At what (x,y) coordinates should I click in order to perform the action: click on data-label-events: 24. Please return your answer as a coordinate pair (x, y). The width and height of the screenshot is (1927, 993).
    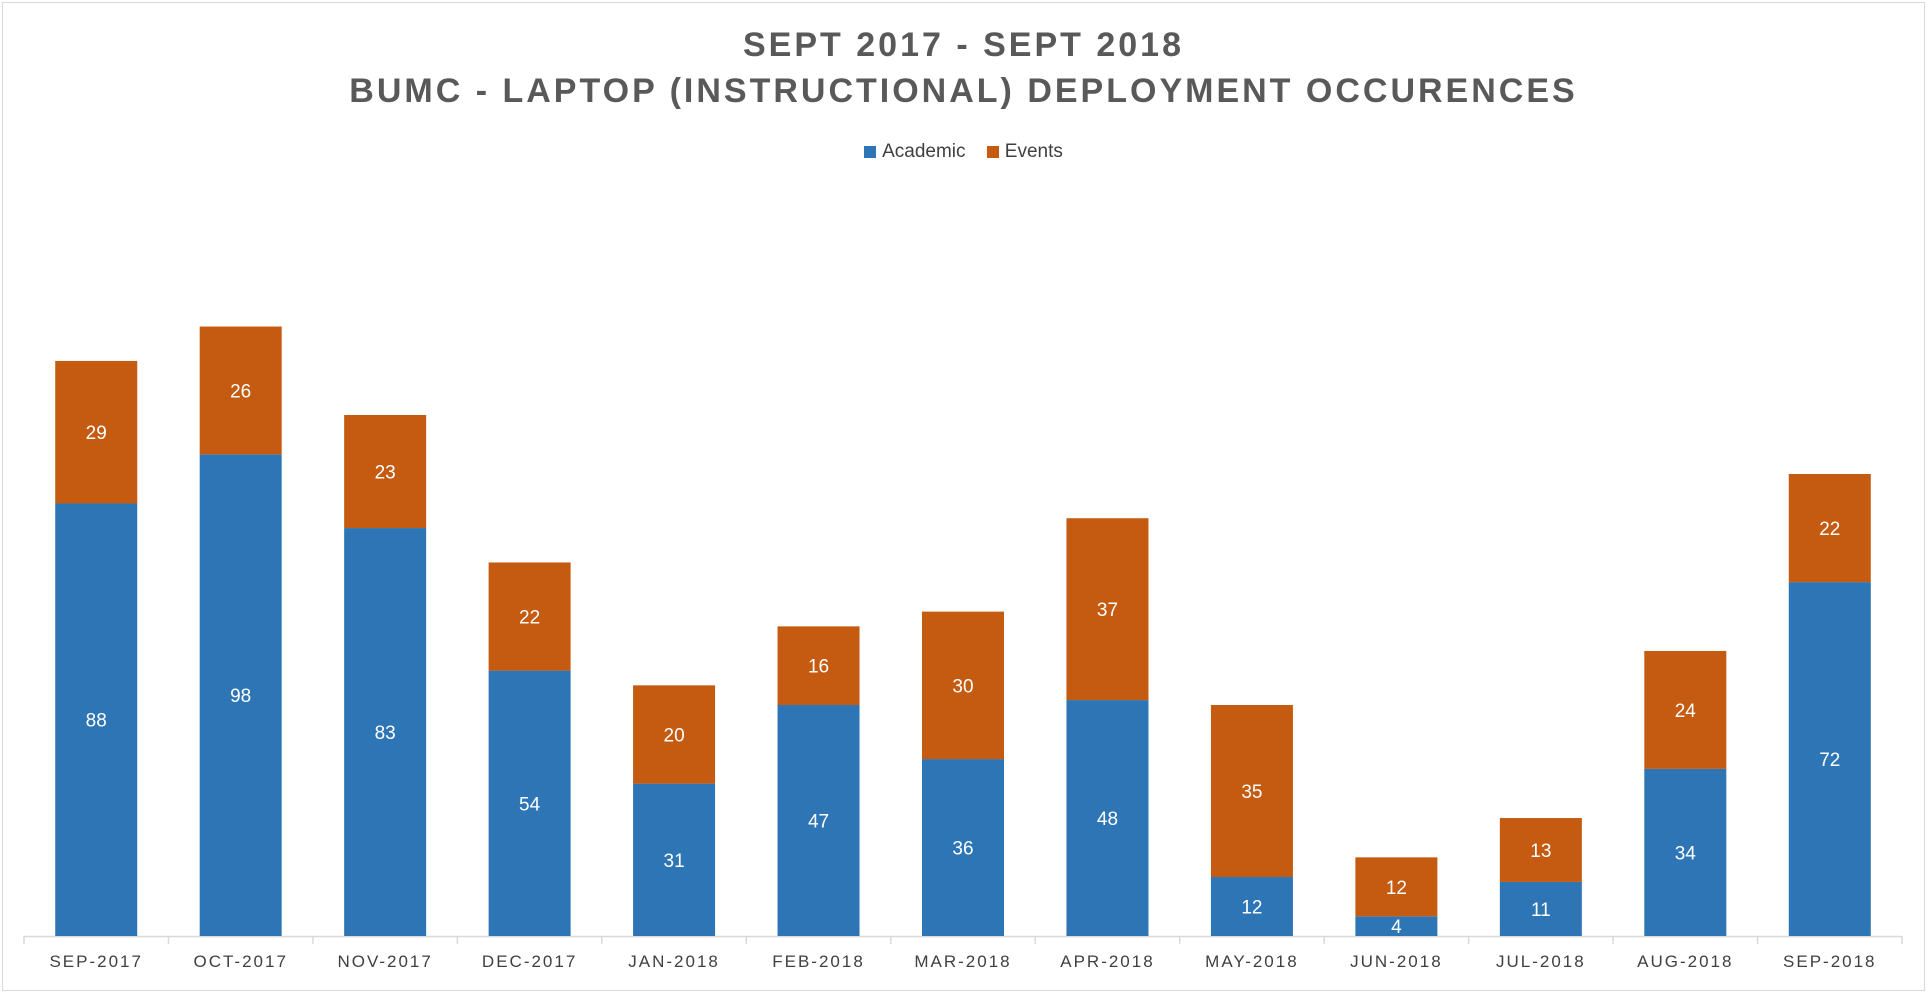
    Looking at the image, I should click on (1686, 711).